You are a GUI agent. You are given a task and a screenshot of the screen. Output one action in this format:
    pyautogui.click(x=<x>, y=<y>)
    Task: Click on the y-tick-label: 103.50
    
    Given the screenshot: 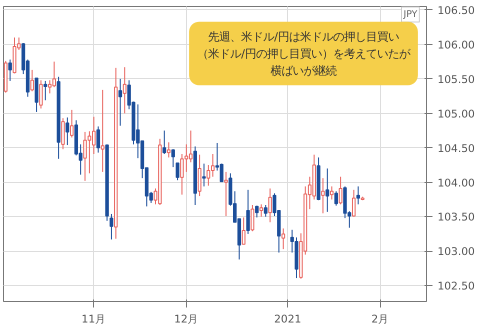 What is the action you would take?
    pyautogui.click(x=457, y=217)
    